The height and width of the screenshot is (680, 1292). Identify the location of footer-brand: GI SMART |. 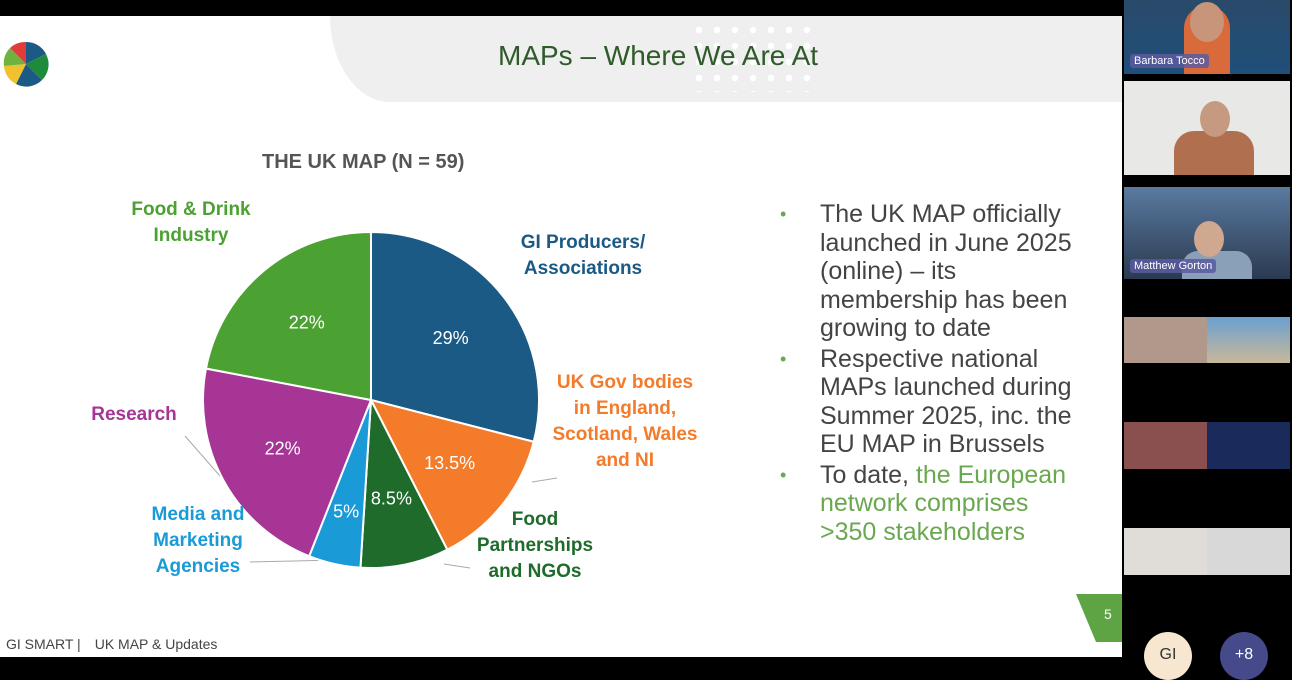
(43, 644).